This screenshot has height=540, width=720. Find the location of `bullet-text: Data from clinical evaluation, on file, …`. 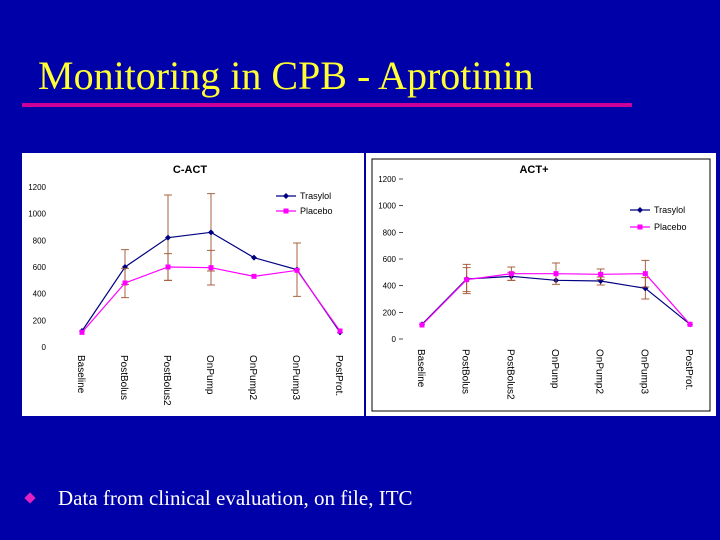

bullet-text: Data from clinical evaluation, on file, … is located at coordinates (235, 498).